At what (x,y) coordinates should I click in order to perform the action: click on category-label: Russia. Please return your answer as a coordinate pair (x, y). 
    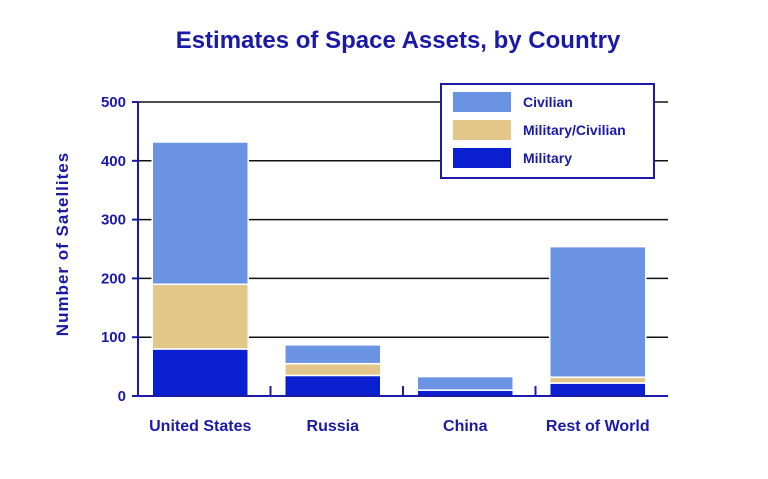
    Looking at the image, I should click on (333, 426).